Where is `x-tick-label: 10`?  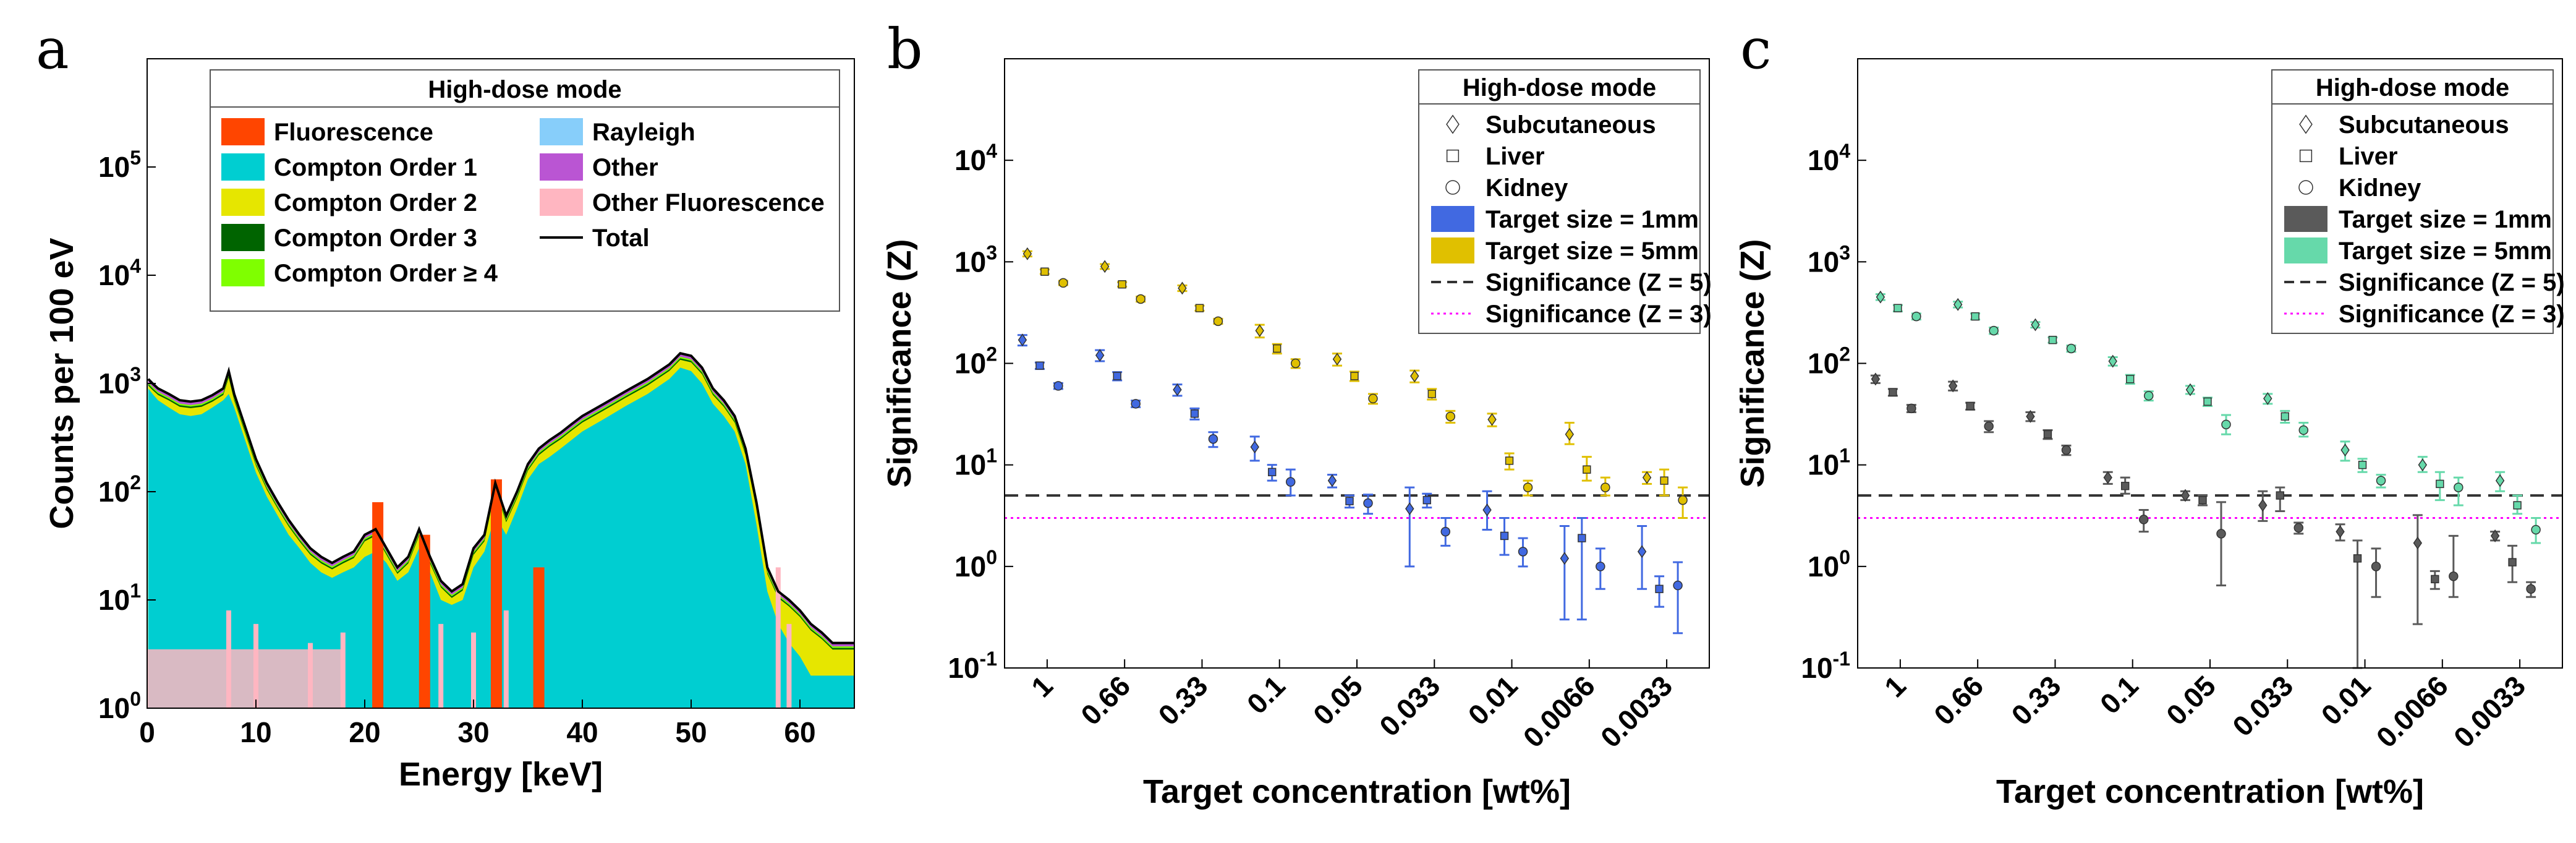
x-tick-label: 10 is located at coordinates (255, 732).